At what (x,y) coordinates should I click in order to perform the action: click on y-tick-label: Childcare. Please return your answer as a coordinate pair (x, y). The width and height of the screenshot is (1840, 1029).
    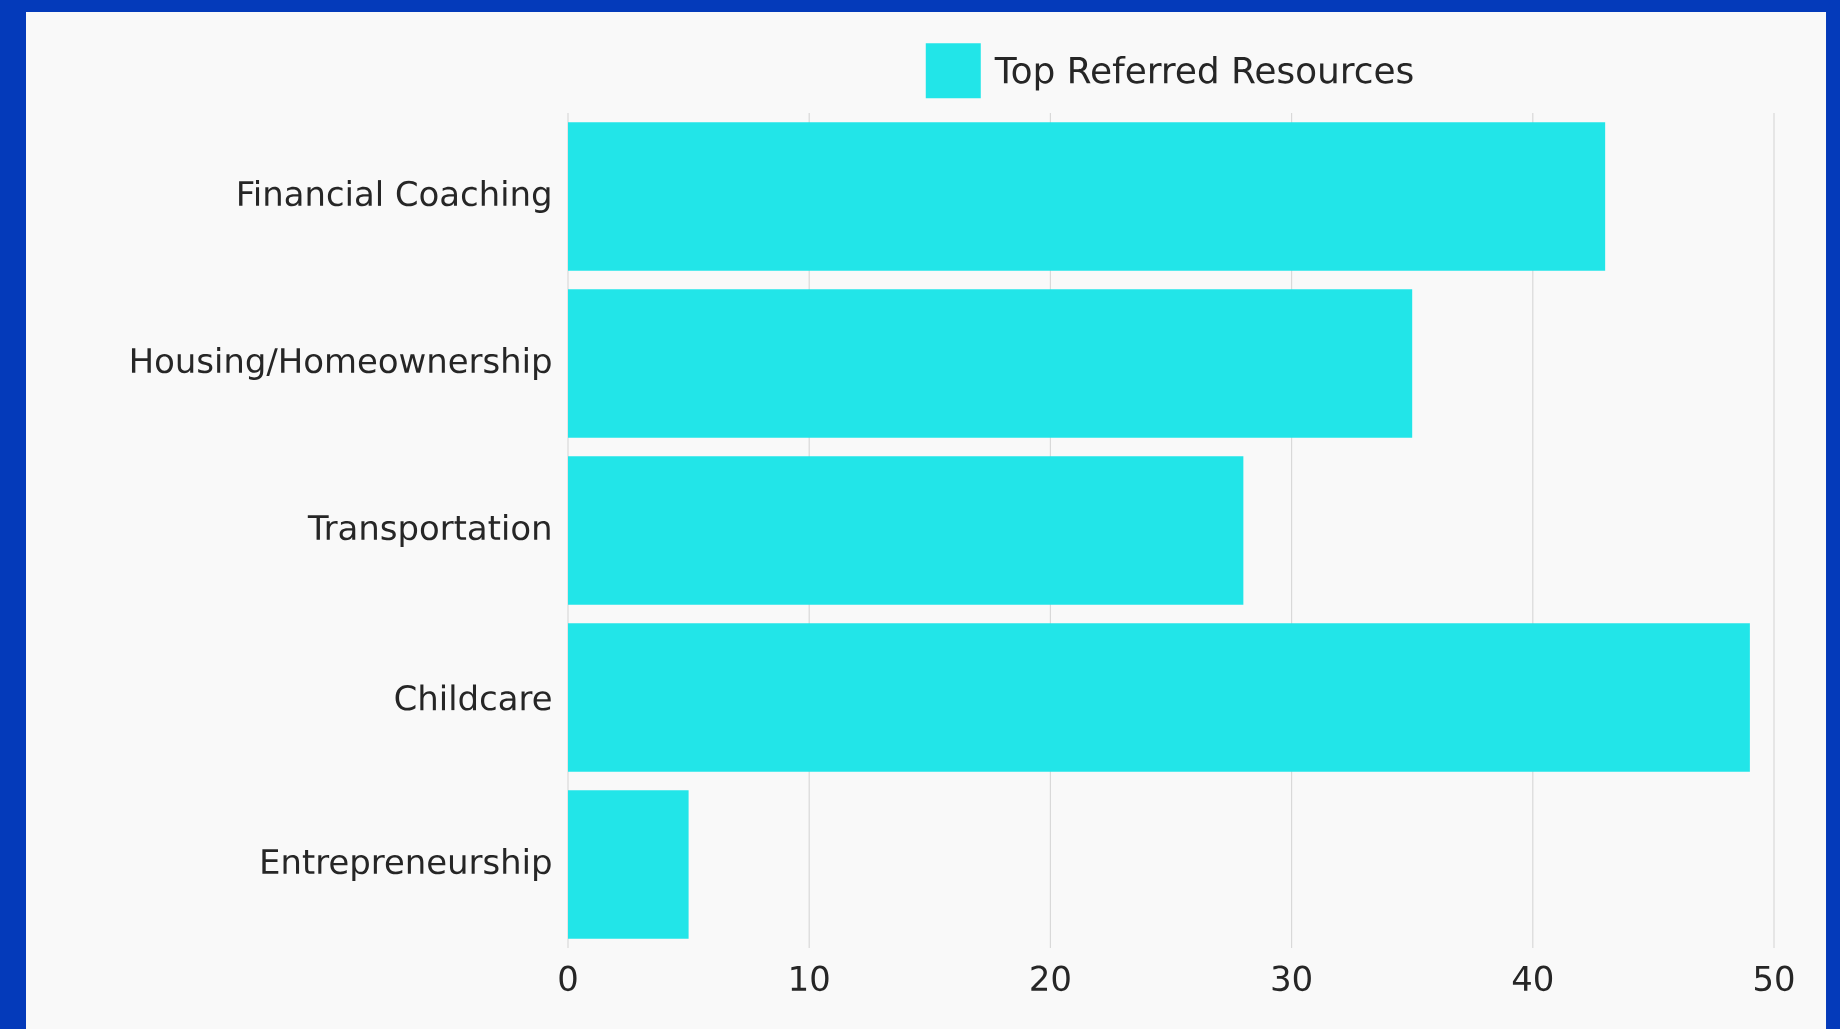
    Looking at the image, I should click on (473, 697).